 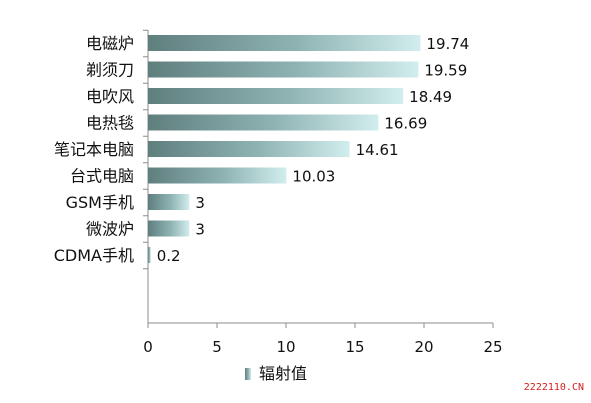 I want to click on value-label: 19.74, so click(x=447, y=44).